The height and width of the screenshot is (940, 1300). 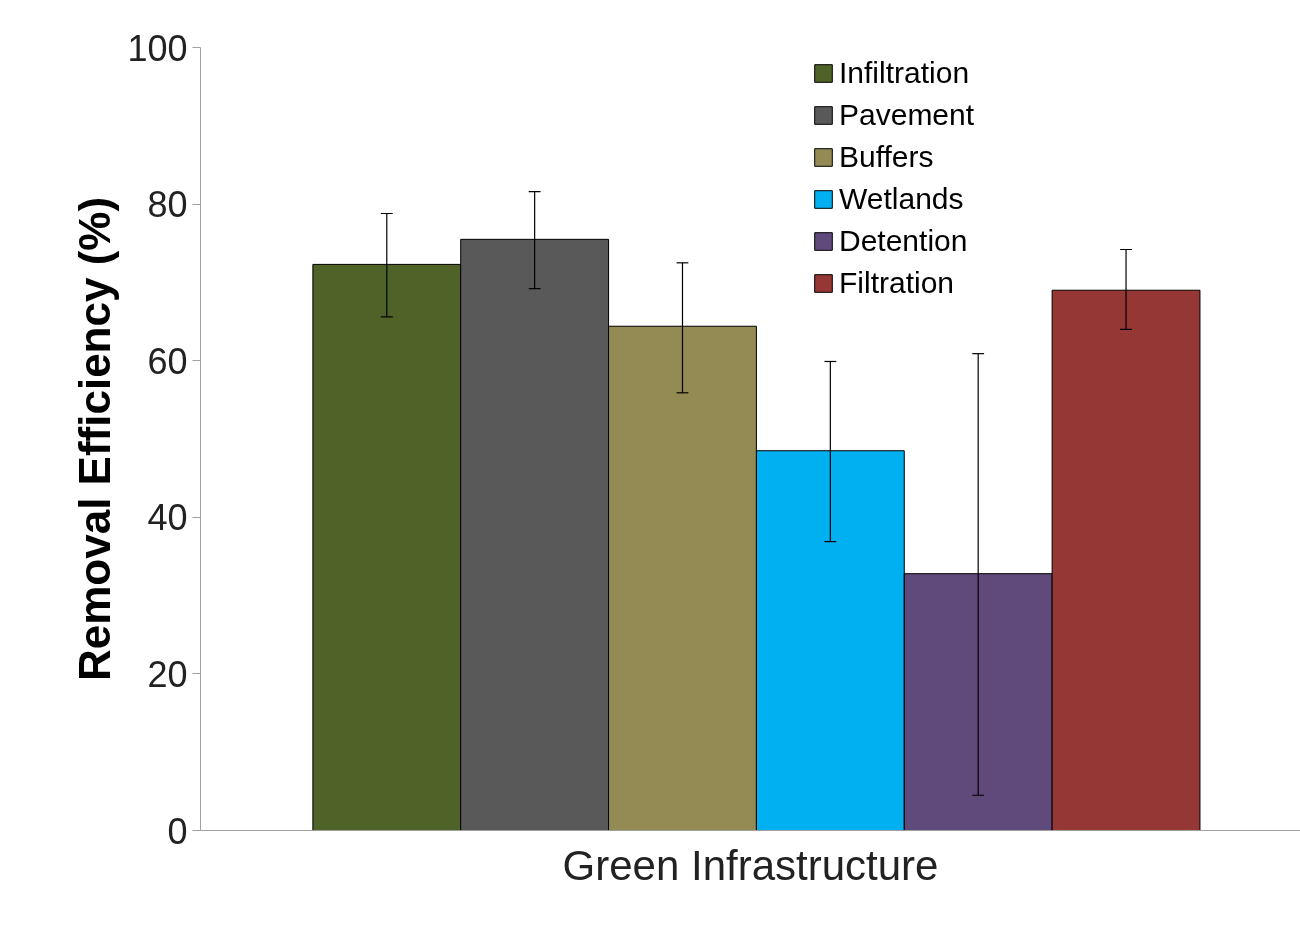 What do you see at coordinates (95, 439) in the screenshot?
I see `y-axis-title: Removal Efficiency (%)` at bounding box center [95, 439].